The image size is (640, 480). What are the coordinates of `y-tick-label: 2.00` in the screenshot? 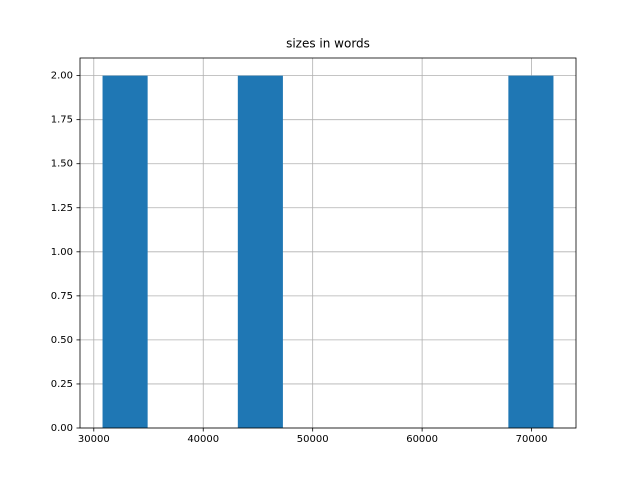 It's located at (62, 76).